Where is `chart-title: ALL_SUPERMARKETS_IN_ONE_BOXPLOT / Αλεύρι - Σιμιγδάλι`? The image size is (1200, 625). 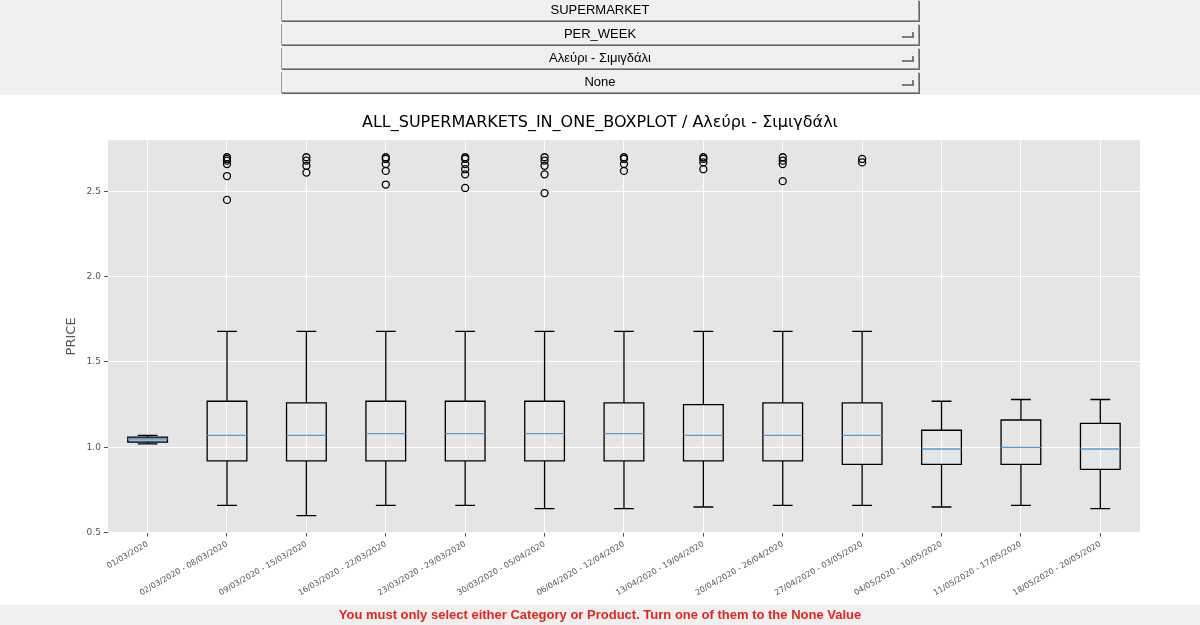 chart-title: ALL_SUPERMARKETS_IN_ONE_BOXPLOT / Αλεύρι - Σιμιγδάλι is located at coordinates (600, 121).